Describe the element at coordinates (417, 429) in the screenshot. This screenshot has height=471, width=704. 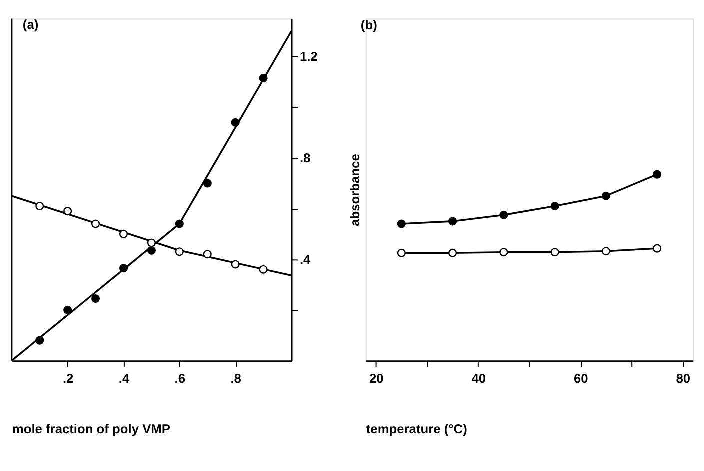
I see `x-axis-title: temperature (°C)` at that location.